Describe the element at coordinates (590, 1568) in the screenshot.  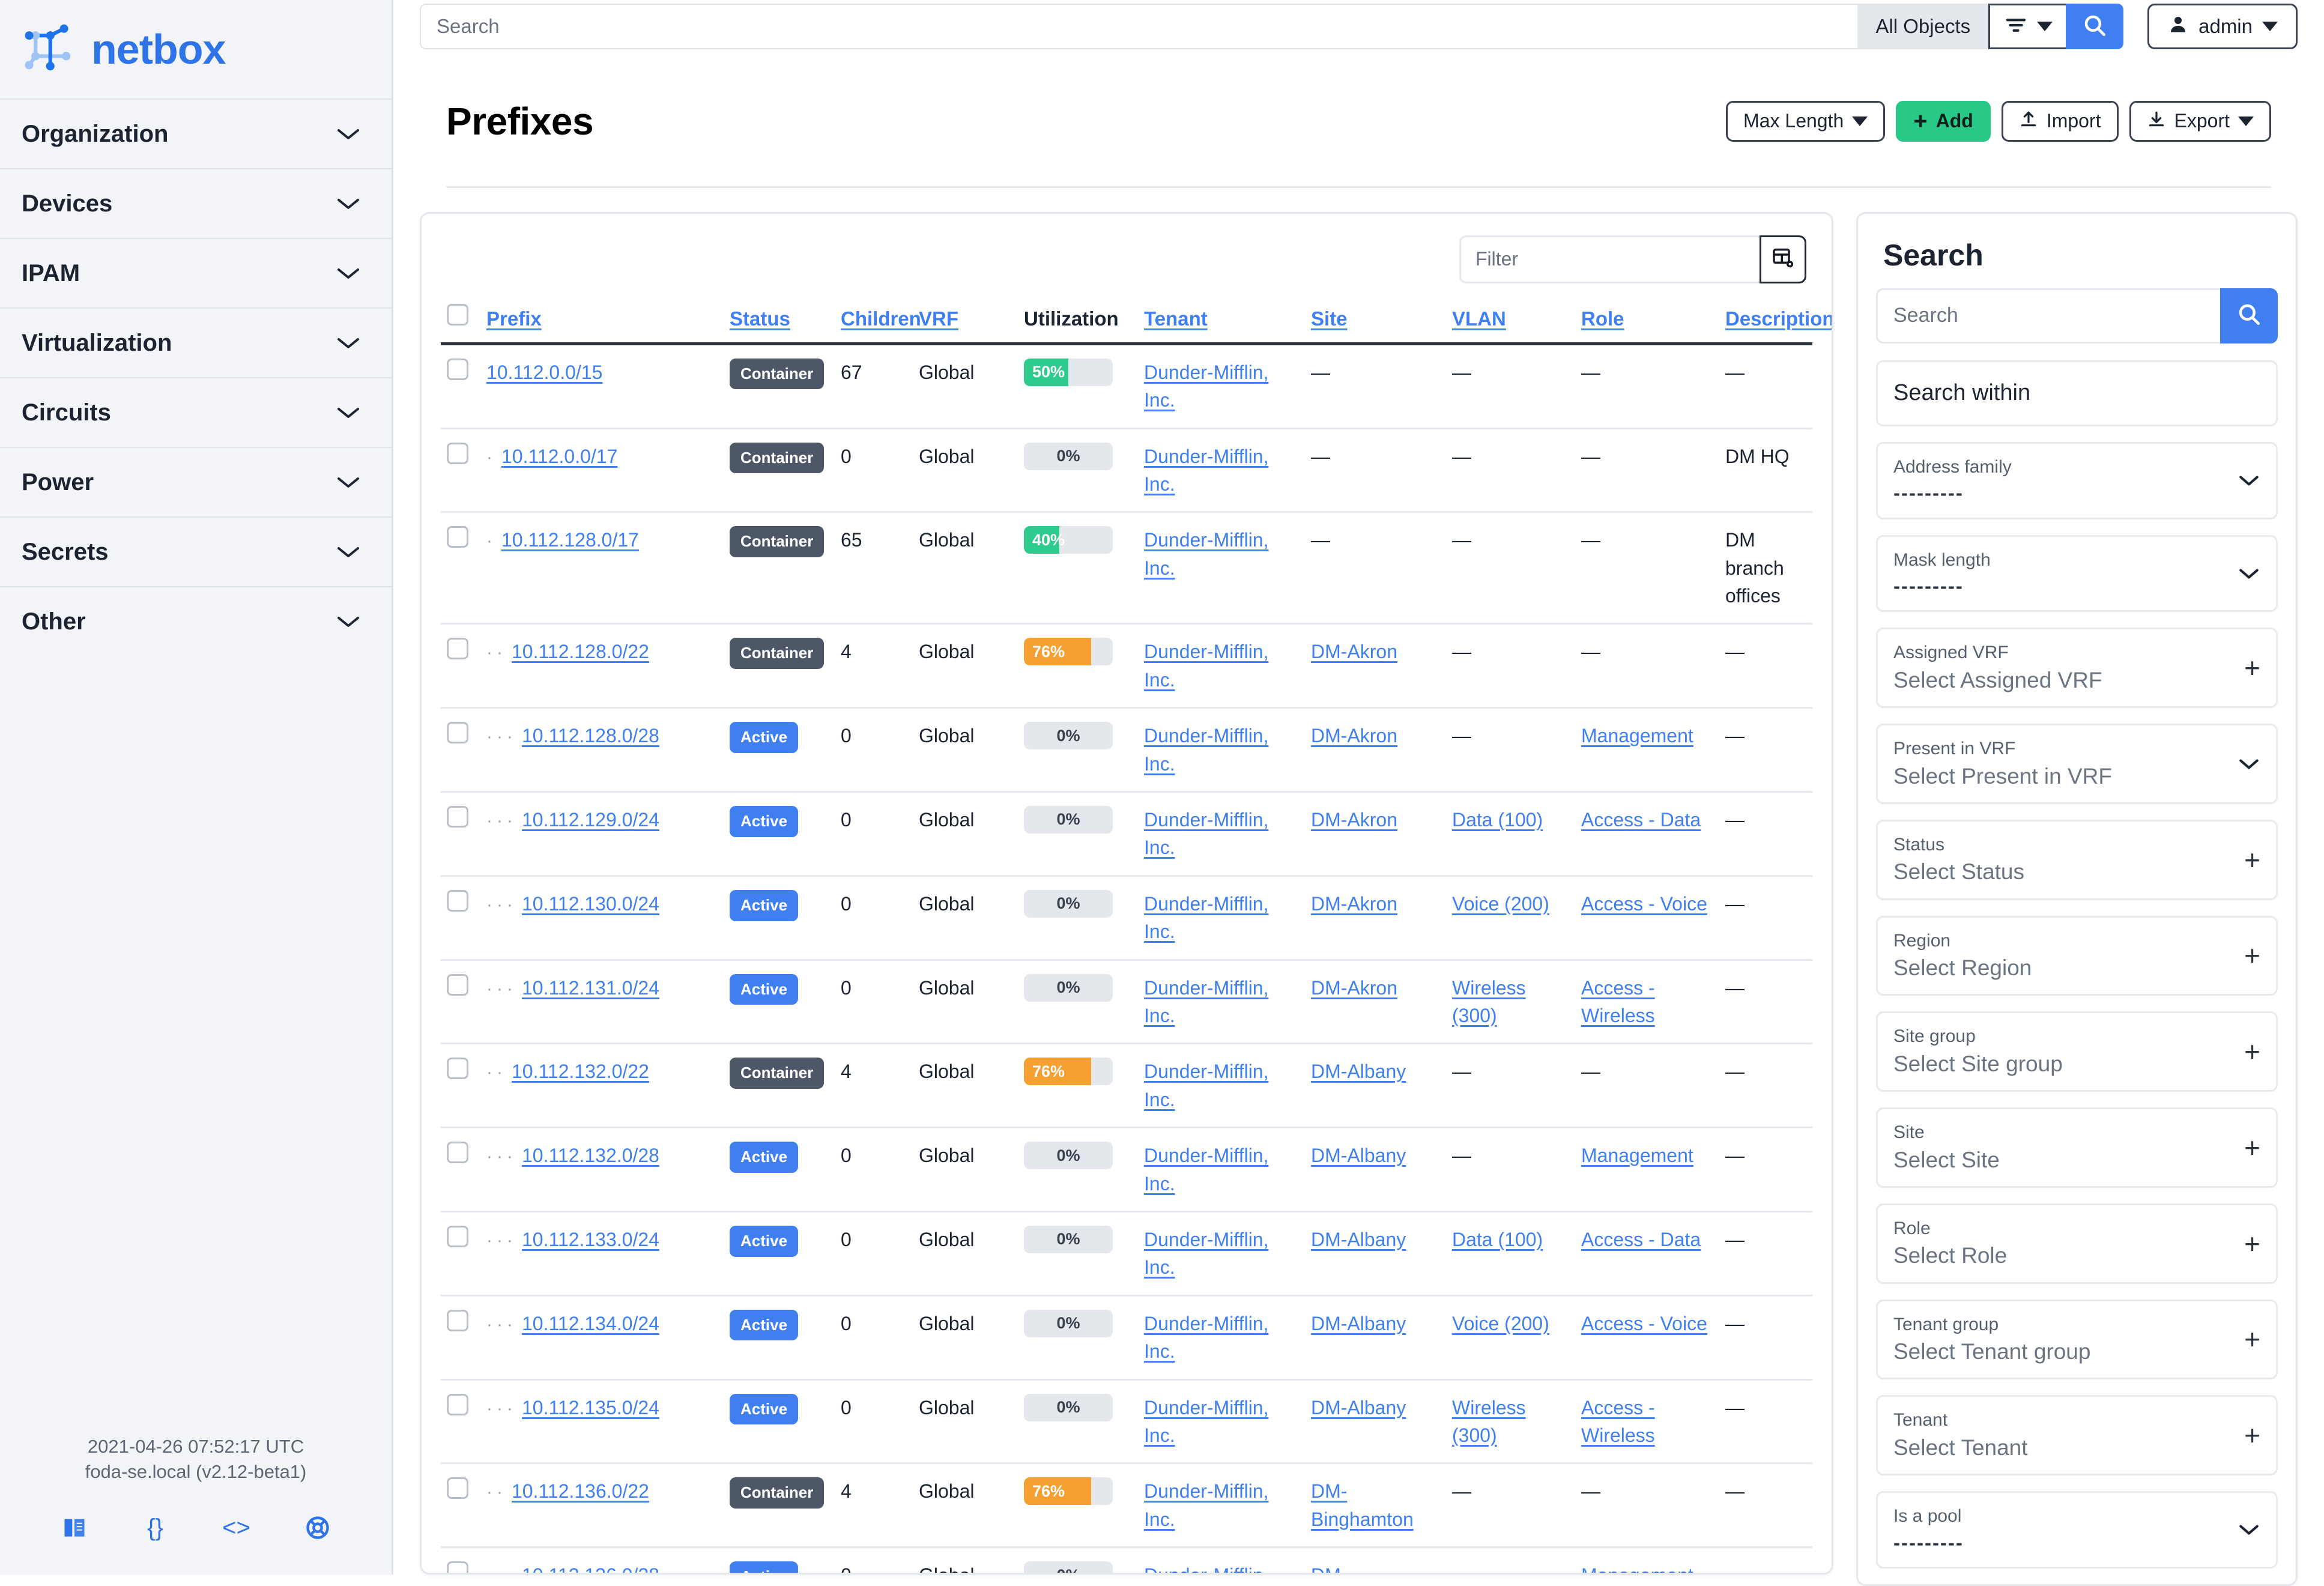
I see `prefix-link: 10.112.136.0/28` at that location.